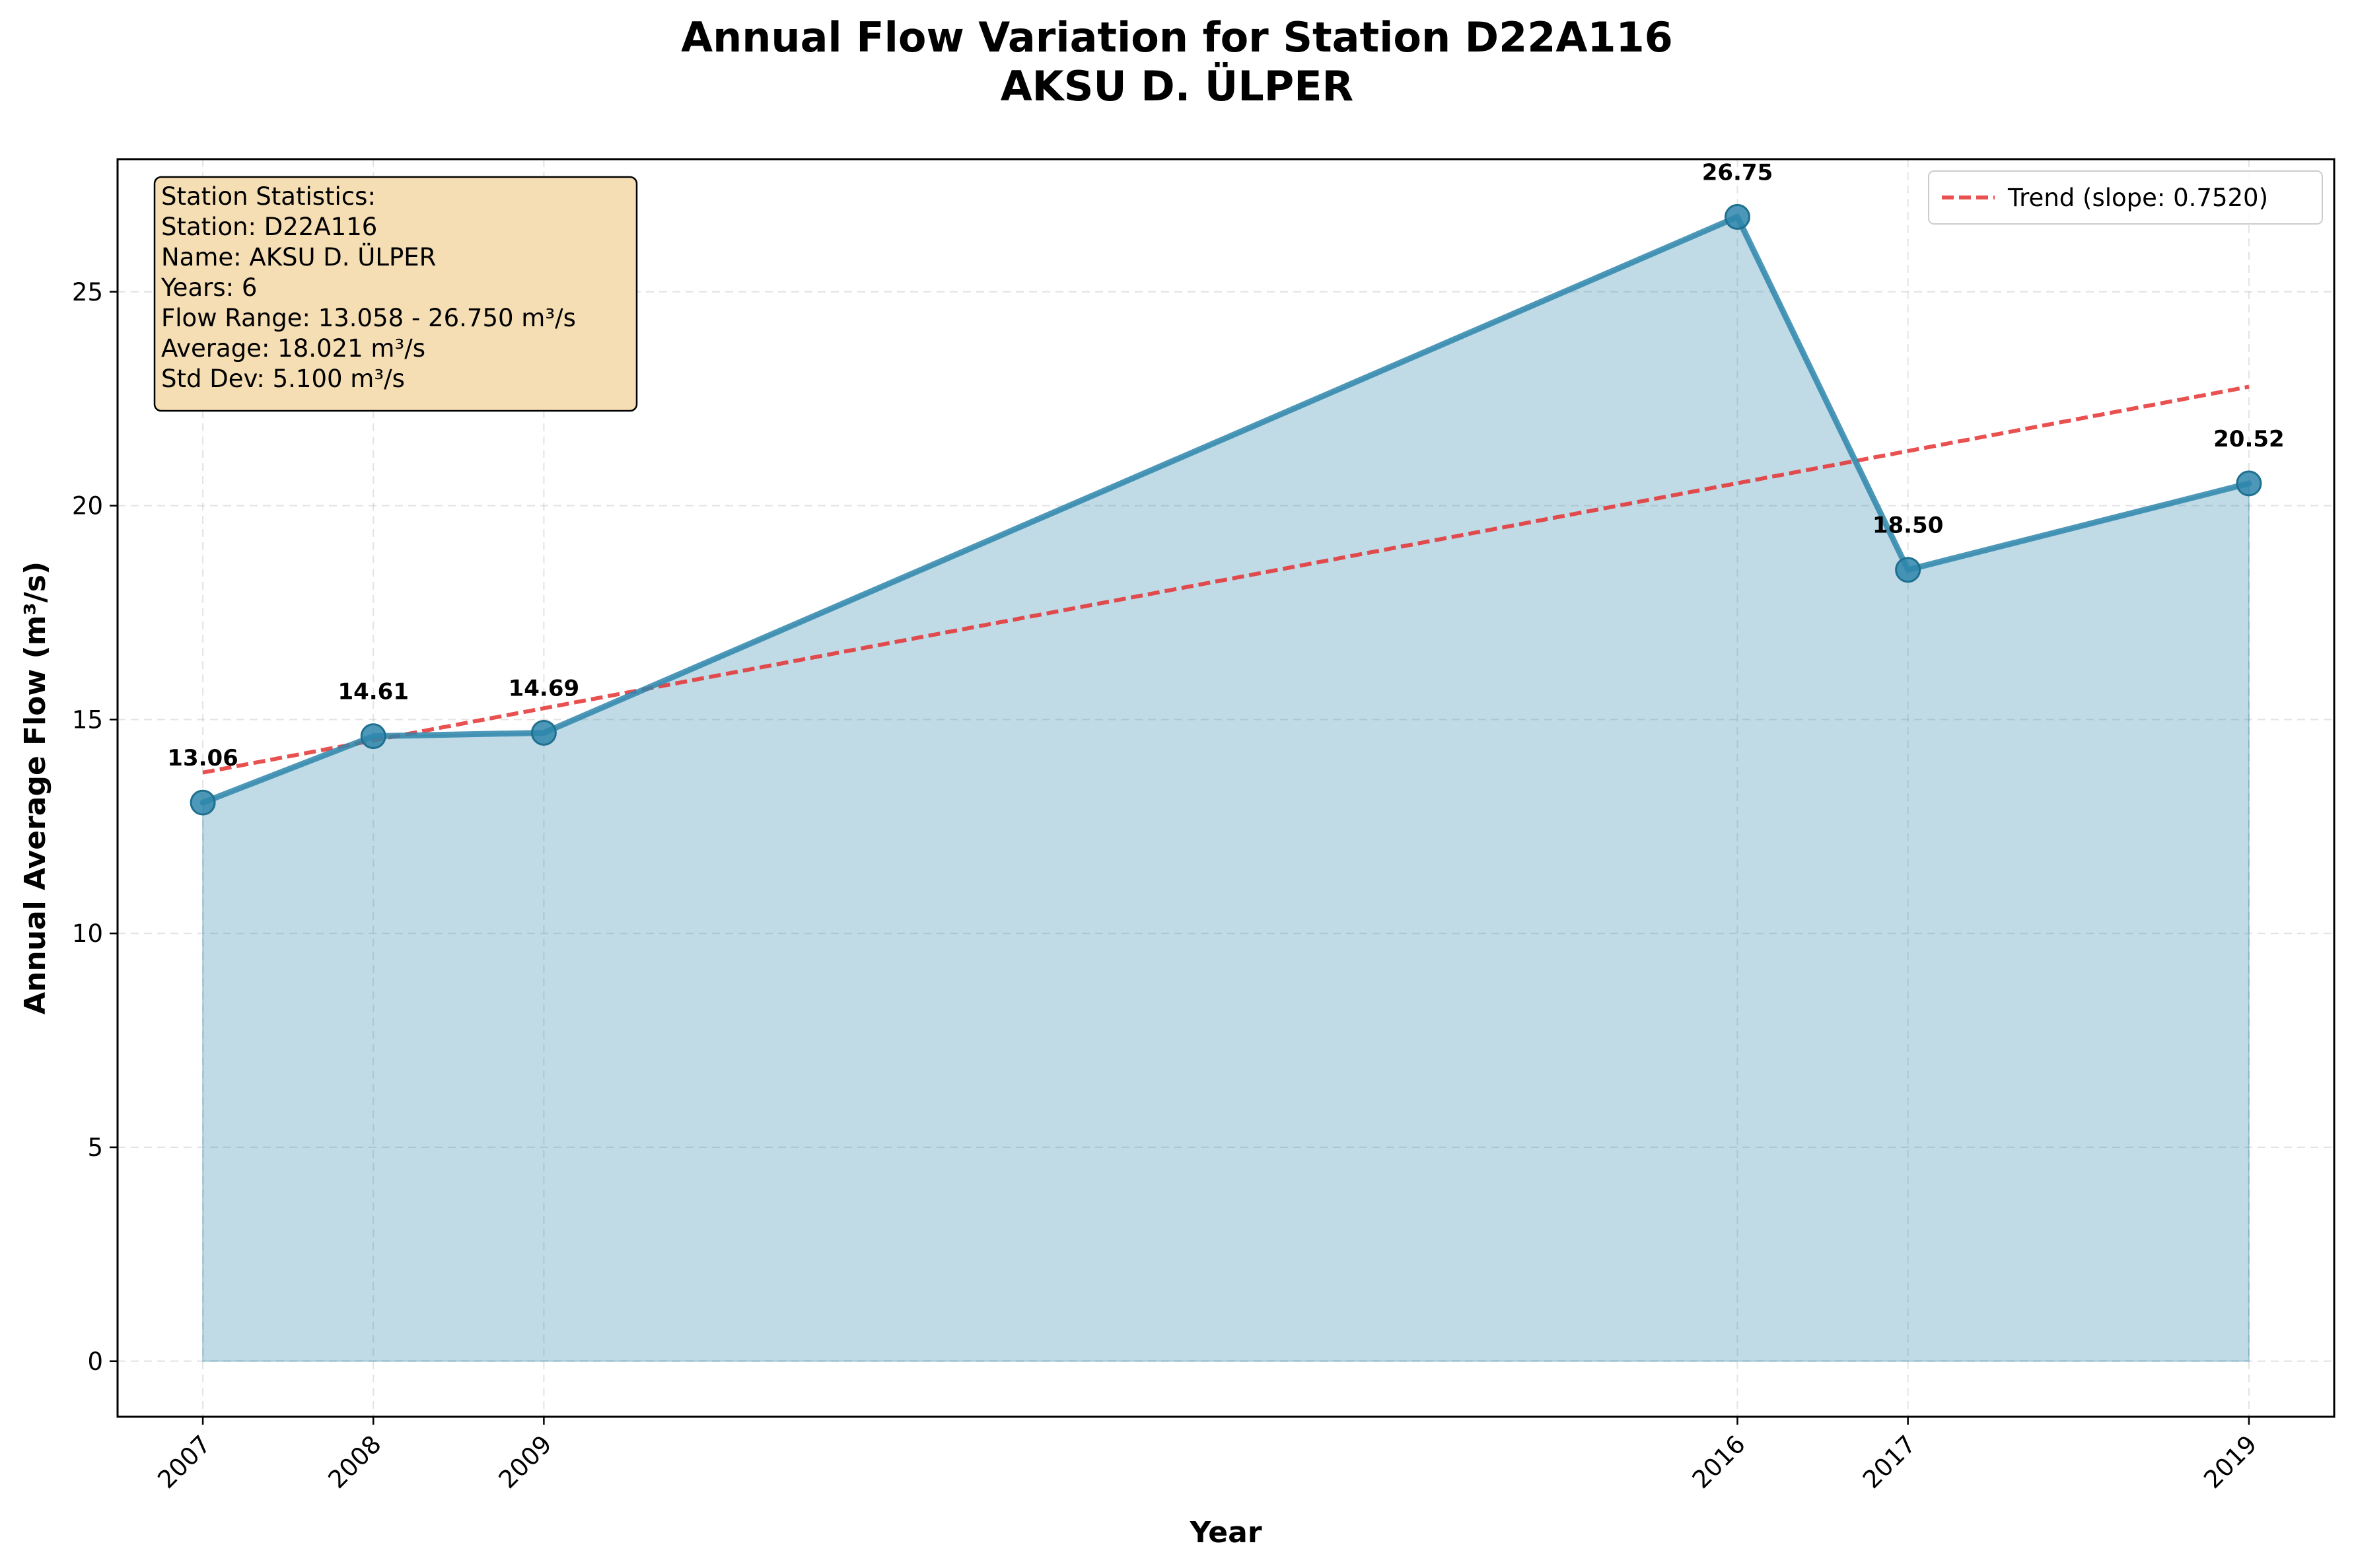 This screenshot has height=1568, width=2354. Describe the element at coordinates (269, 227) in the screenshot. I see `stats-line: Station: D22A116` at that location.